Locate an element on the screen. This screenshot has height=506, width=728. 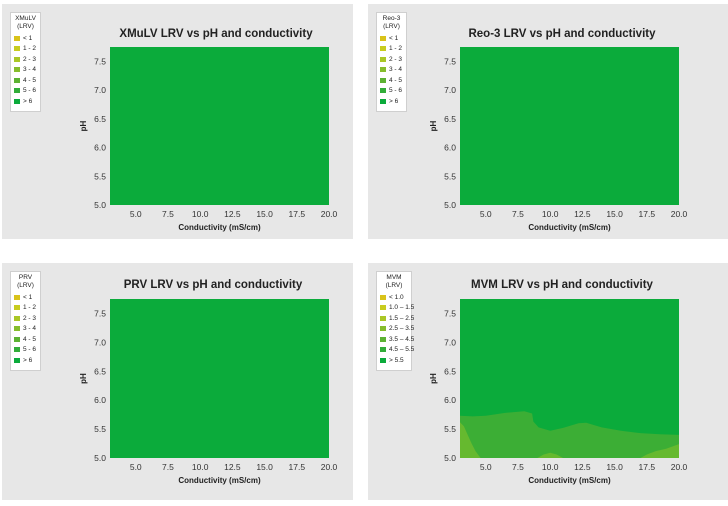
legend-label: 4.5 – 5.5 is located at coordinates (402, 349).